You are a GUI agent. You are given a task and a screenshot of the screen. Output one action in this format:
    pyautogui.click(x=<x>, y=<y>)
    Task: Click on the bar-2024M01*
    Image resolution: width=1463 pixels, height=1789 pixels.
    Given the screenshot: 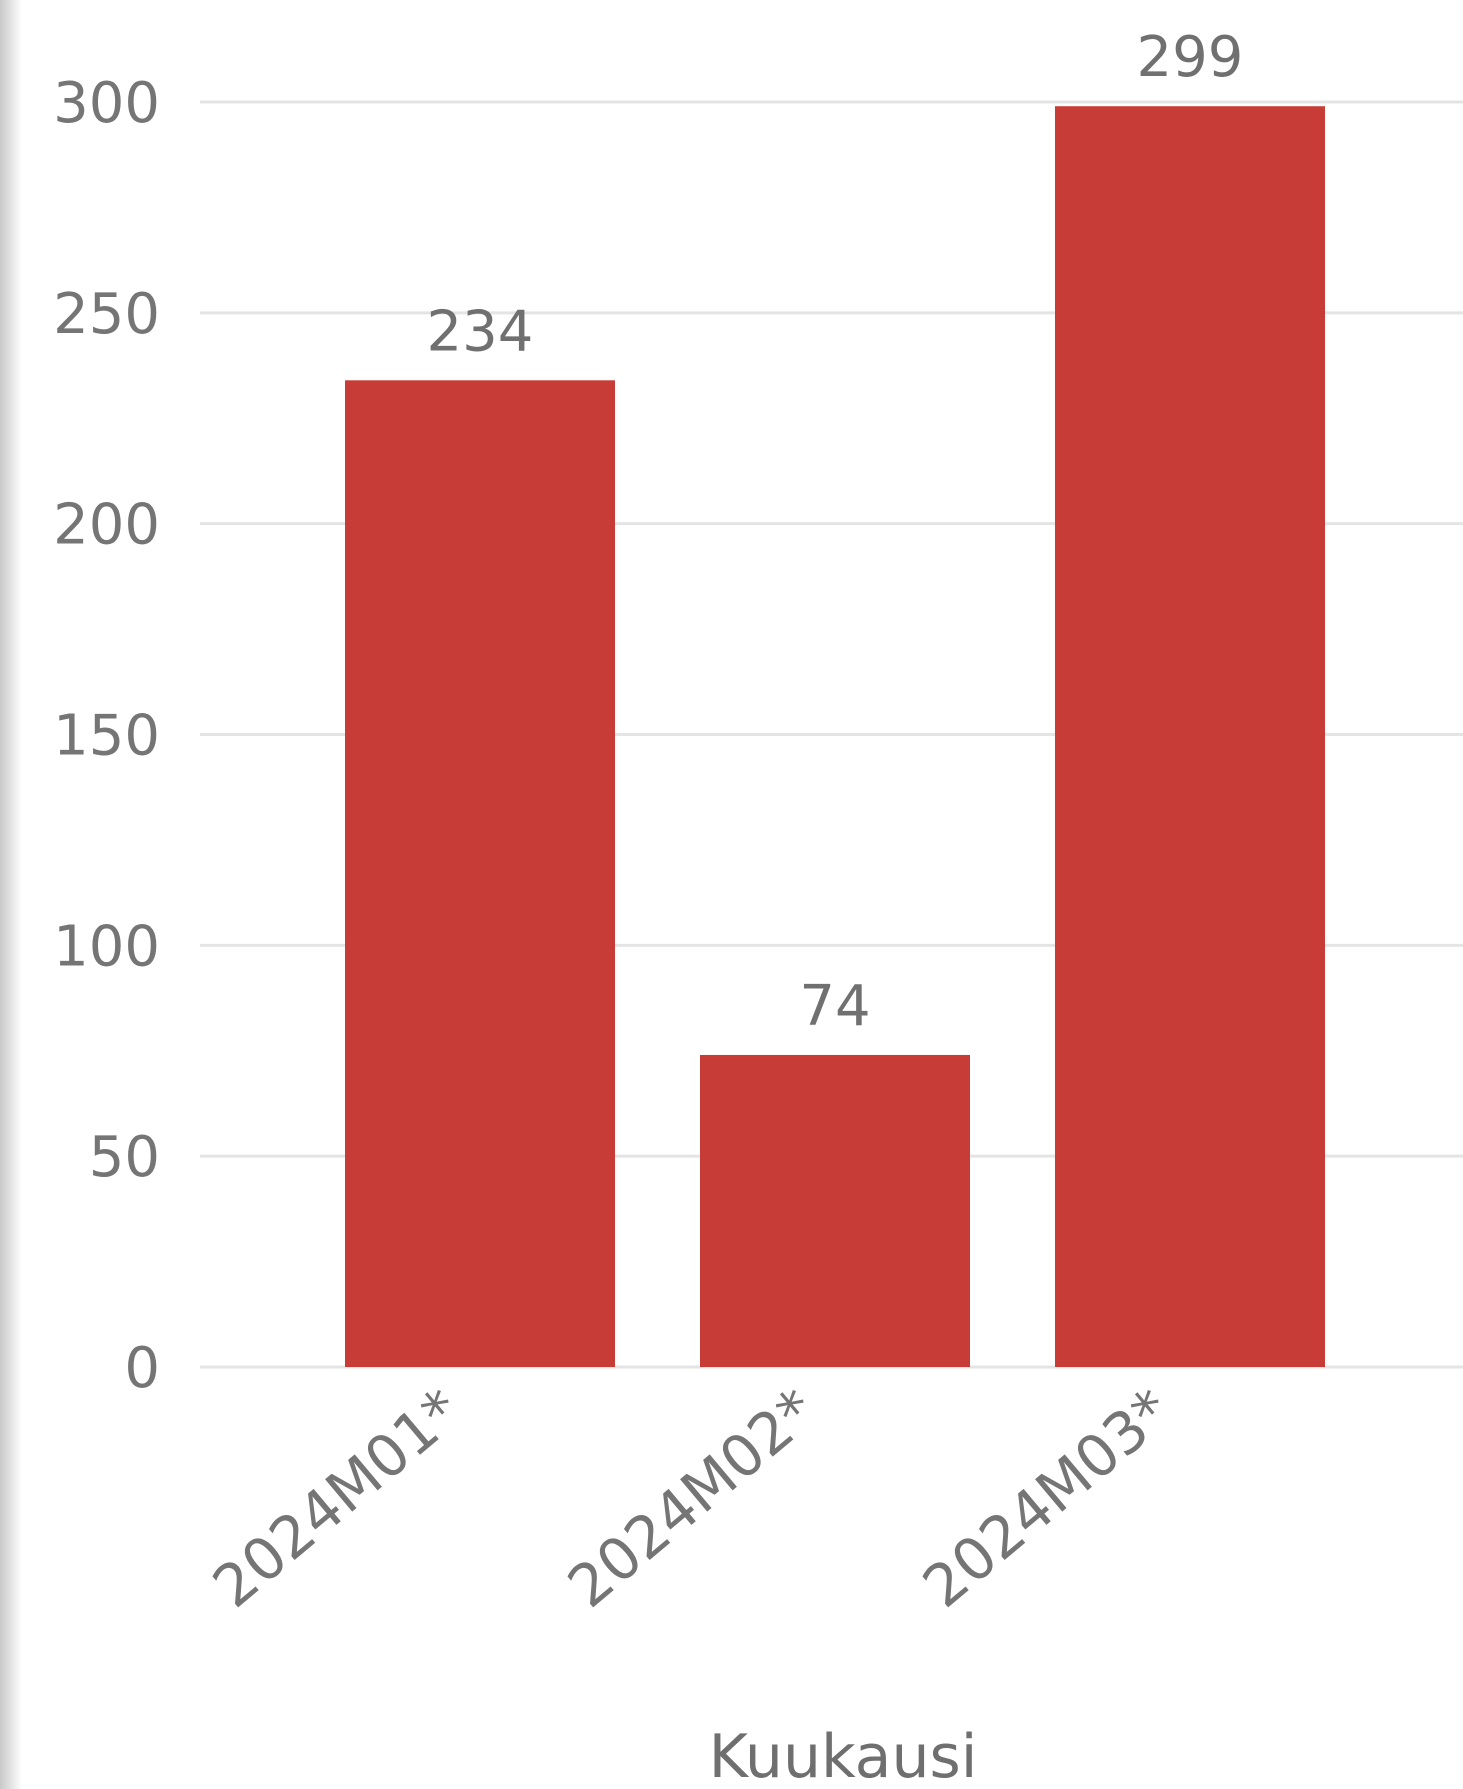 What is the action you would take?
    pyautogui.click(x=480, y=873)
    